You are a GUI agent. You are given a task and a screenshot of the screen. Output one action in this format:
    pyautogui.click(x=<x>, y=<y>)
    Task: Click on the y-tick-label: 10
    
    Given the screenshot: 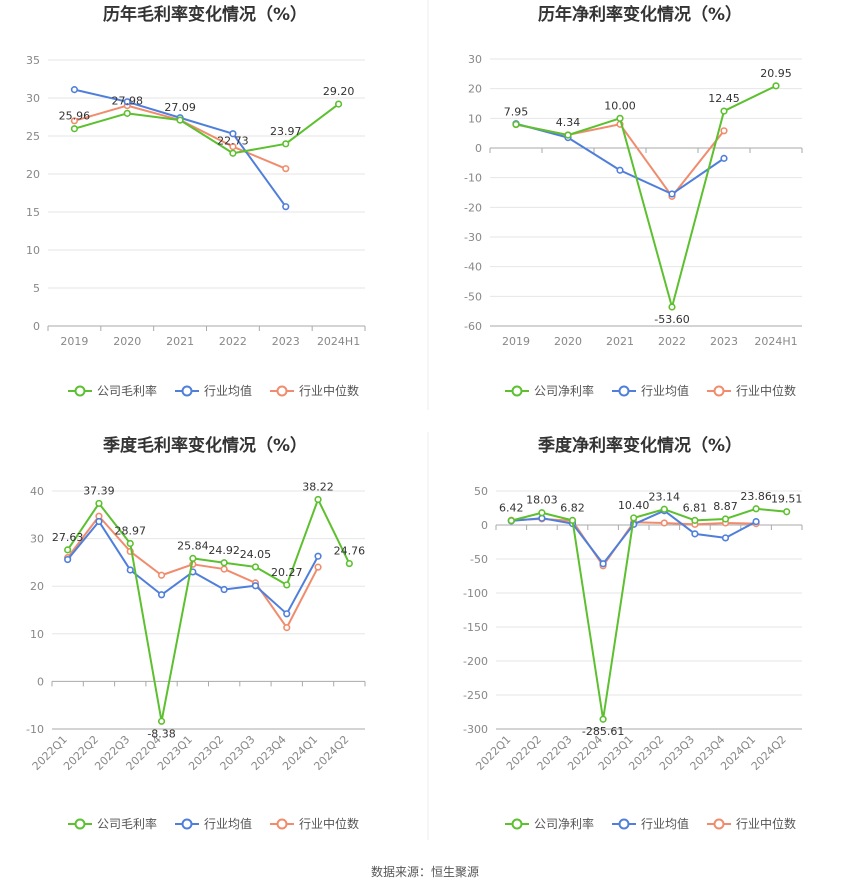 What is the action you would take?
    pyautogui.click(x=475, y=118)
    